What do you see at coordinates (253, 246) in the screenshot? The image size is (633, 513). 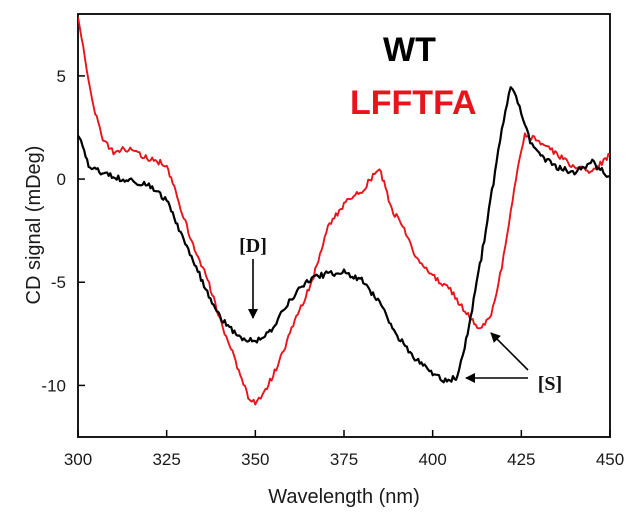 I see `annotation-d-label: [D]` at bounding box center [253, 246].